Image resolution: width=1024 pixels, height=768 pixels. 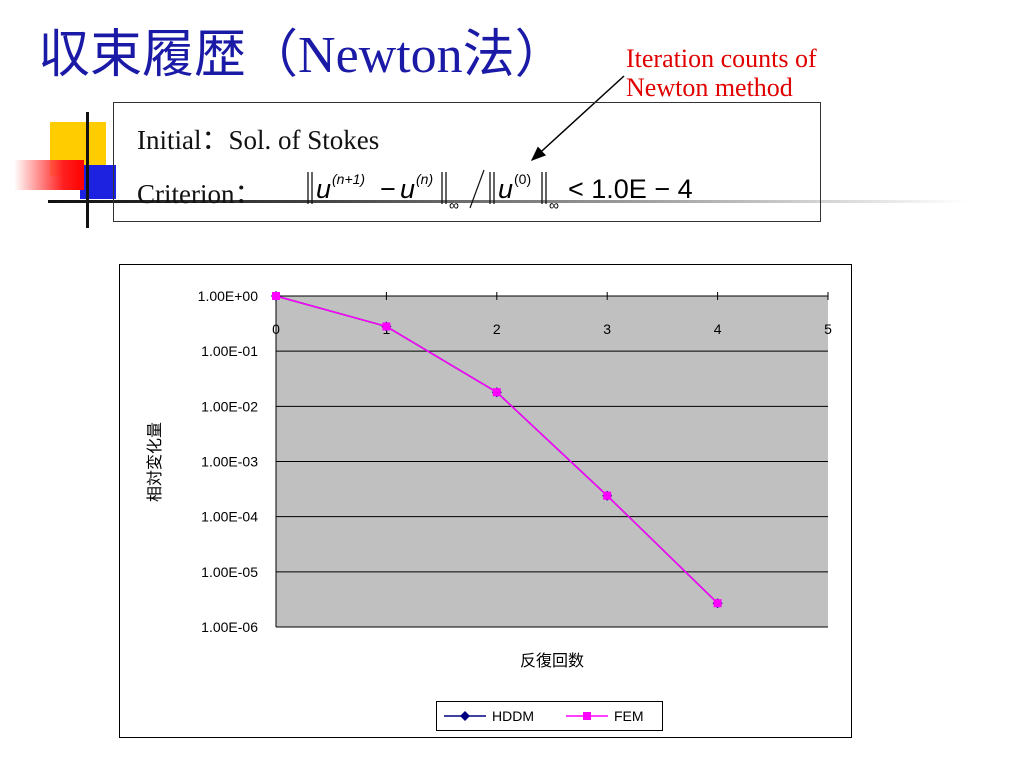 I want to click on deco-horizontal-line, so click(x=508, y=201).